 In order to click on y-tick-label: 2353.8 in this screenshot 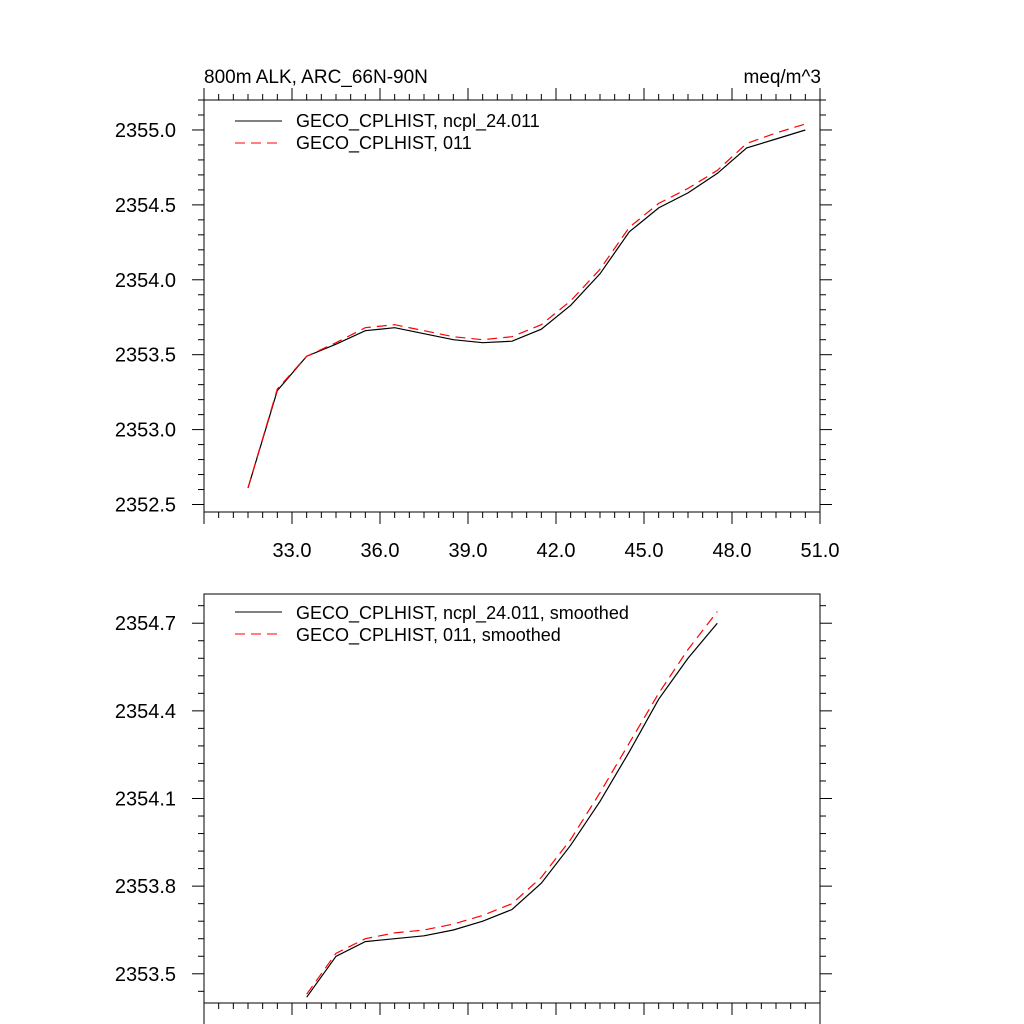, I will do `click(145, 887)`.